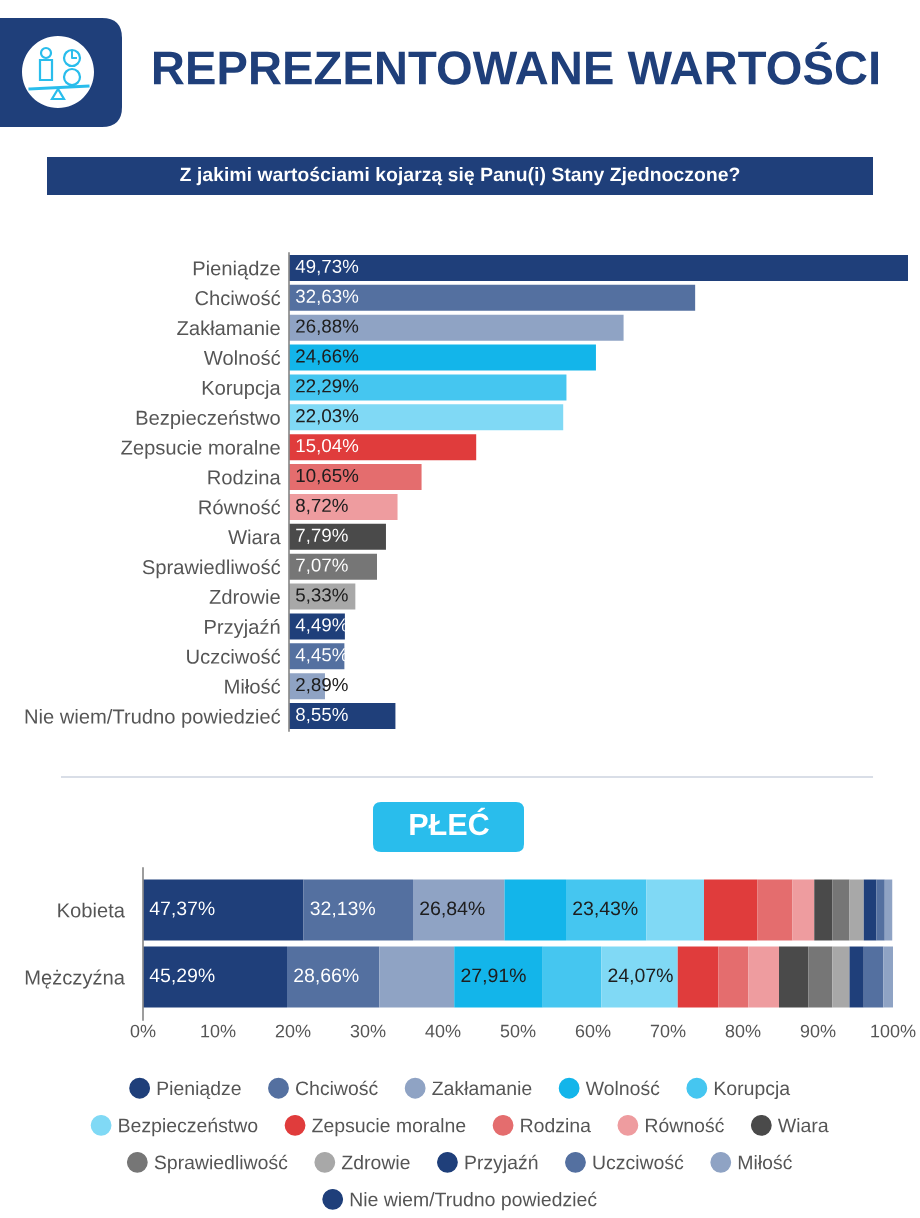 The height and width of the screenshot is (1218, 920). Describe the element at coordinates (638, 1162) in the screenshot. I see `legend-label: Uczciwość` at that location.